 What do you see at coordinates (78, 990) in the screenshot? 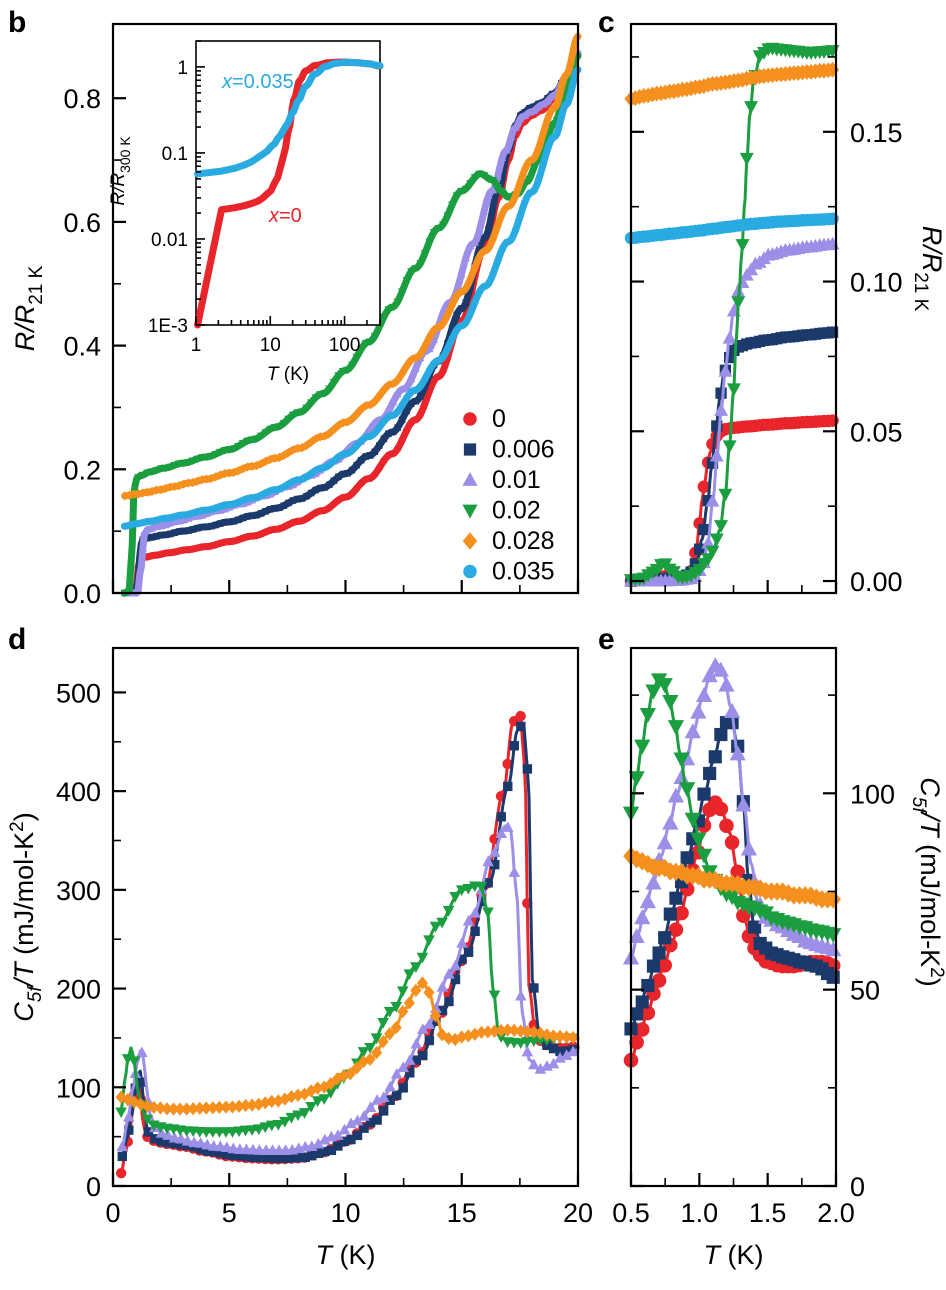
I see `panel-d-ytick-label: 200` at bounding box center [78, 990].